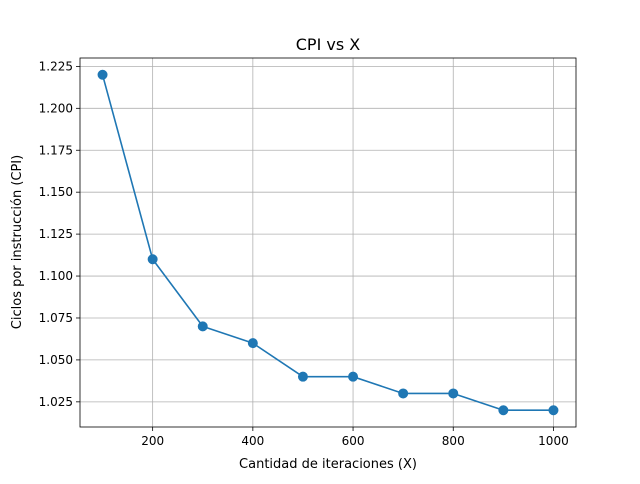  What do you see at coordinates (56, 192) in the screenshot?
I see `y-tick-label: 1.150` at bounding box center [56, 192].